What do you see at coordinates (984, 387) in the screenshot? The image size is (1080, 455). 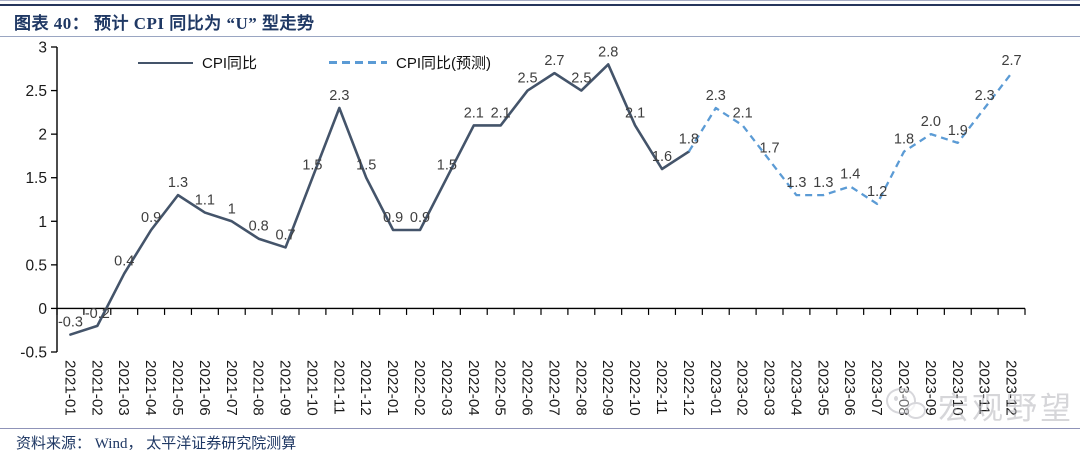 I see `x-axis-label: 2023-11` at bounding box center [984, 387].